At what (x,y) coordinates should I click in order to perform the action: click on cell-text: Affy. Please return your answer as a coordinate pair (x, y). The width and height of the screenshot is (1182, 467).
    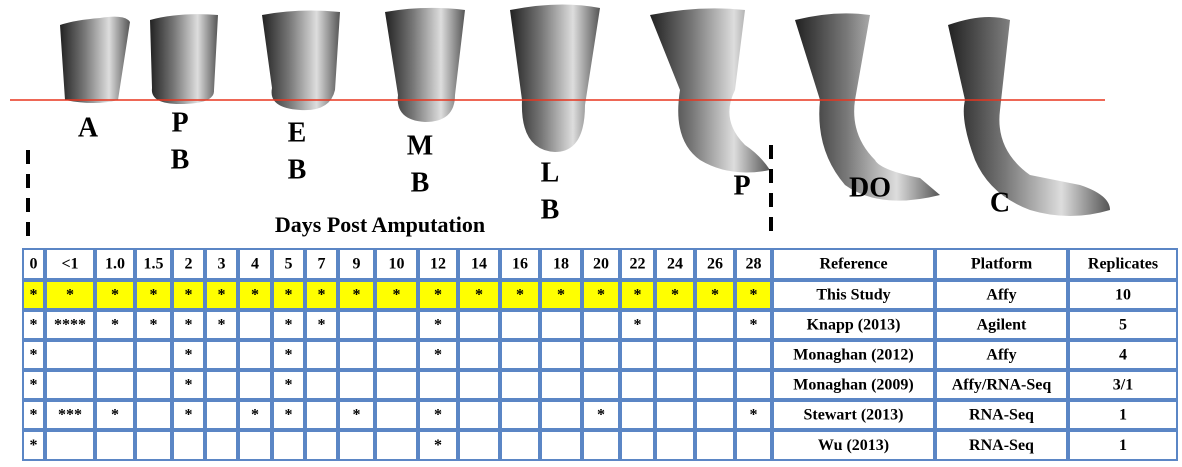
    Looking at the image, I should click on (1001, 295).